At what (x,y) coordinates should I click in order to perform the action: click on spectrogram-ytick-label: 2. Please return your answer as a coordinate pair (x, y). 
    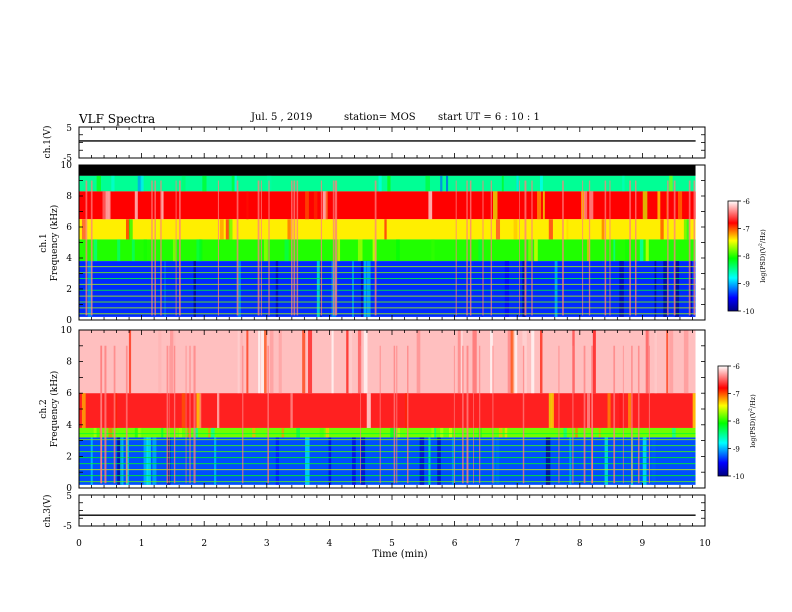
    Looking at the image, I should click on (69, 290).